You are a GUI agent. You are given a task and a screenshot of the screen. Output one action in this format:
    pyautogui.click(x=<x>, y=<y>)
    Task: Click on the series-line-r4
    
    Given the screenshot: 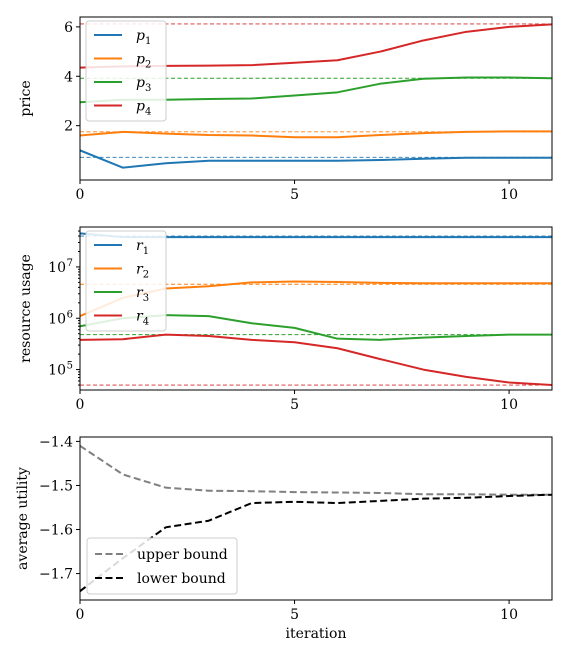 What is the action you would take?
    pyautogui.click(x=316, y=360)
    